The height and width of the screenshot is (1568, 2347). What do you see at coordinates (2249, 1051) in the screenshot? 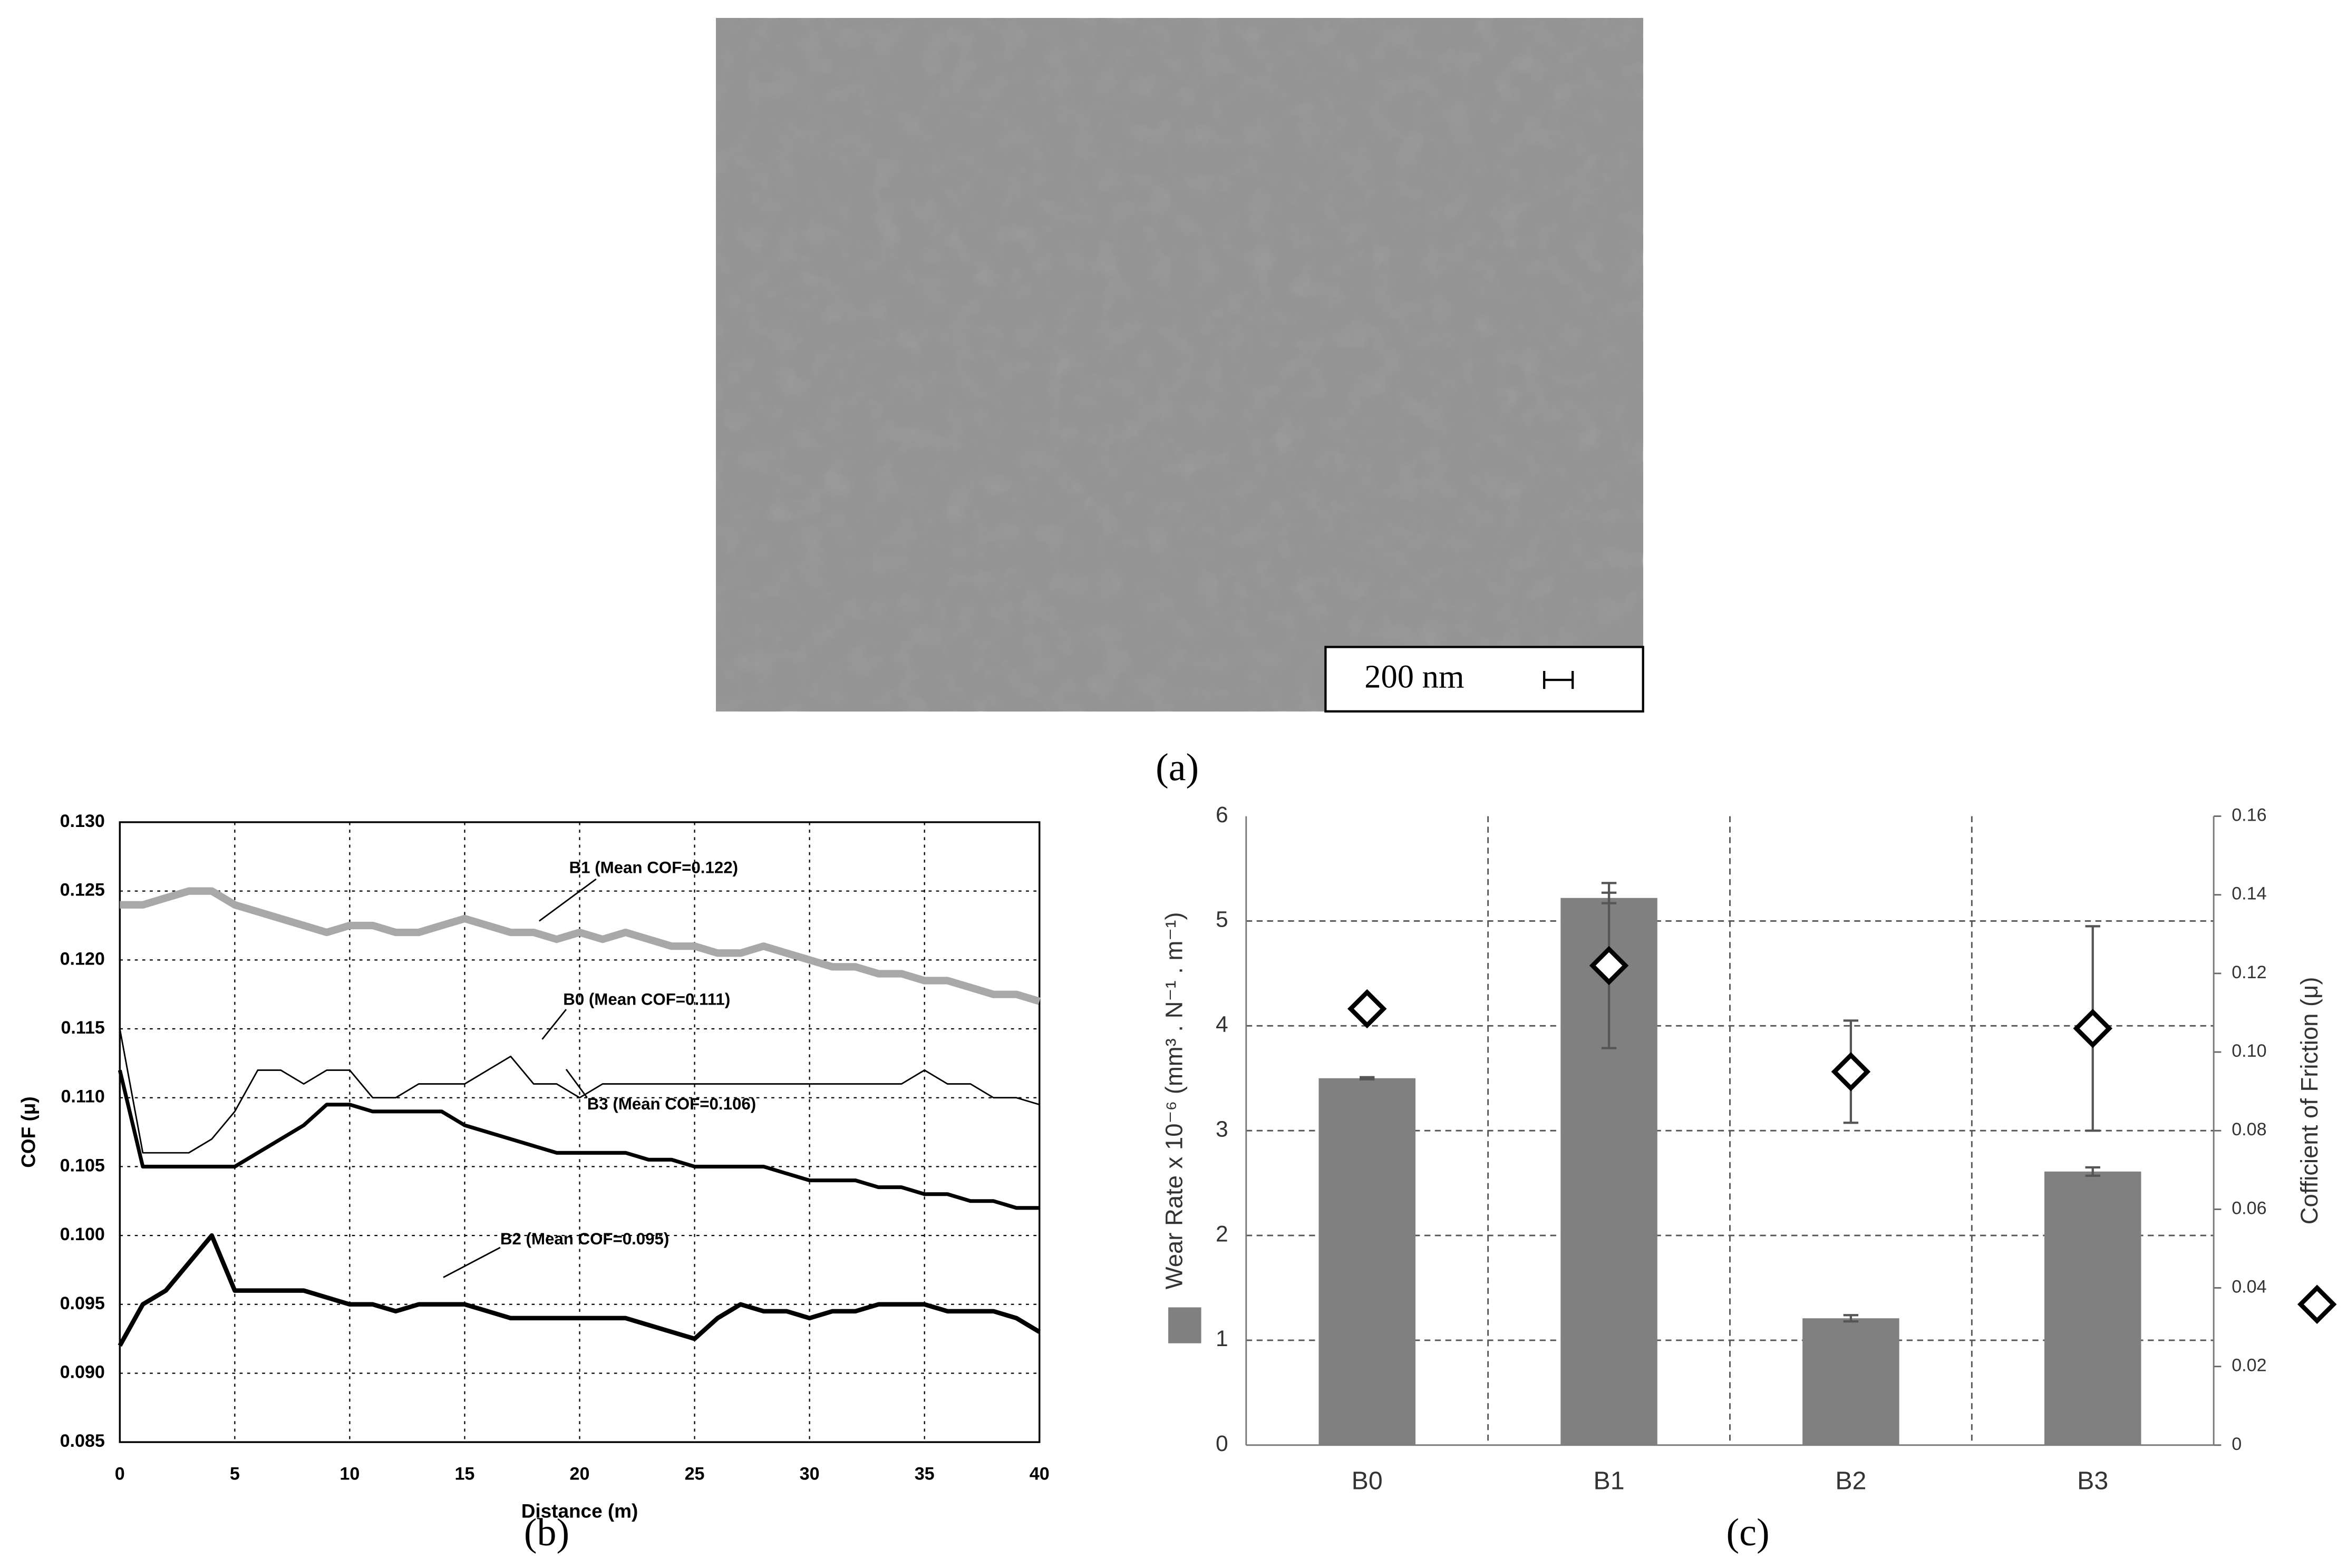
I see `y2-tick-label: 0.10` at bounding box center [2249, 1051].